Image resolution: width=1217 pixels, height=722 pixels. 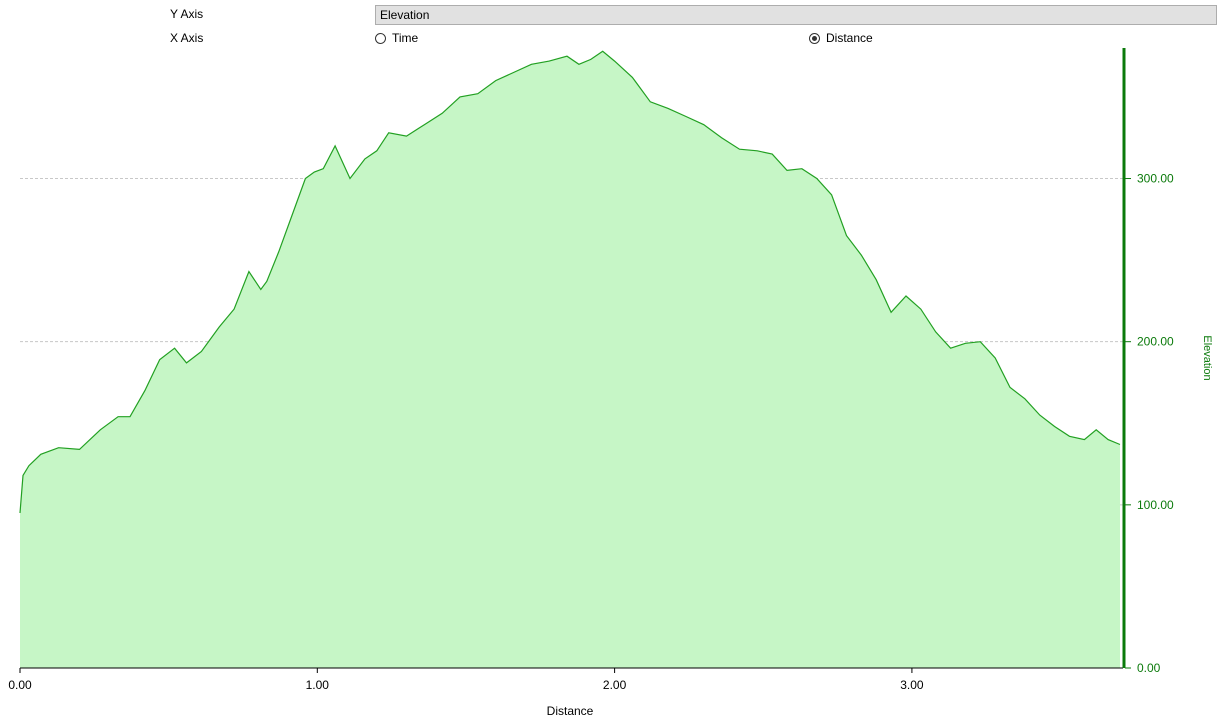 I want to click on y-axis-title: Elevation, so click(x=1207, y=357).